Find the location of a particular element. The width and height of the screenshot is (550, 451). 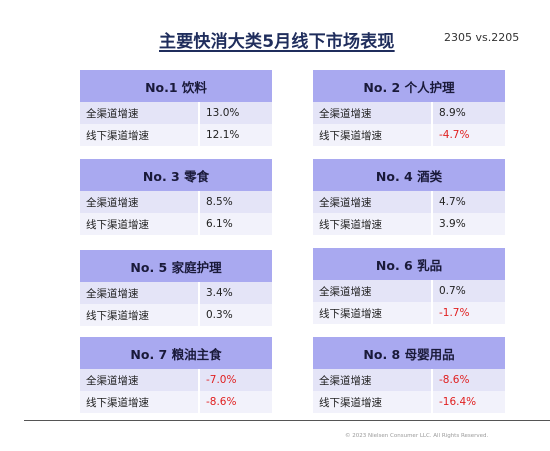

offline-channel-growth: -1.7% is located at coordinates (454, 313).